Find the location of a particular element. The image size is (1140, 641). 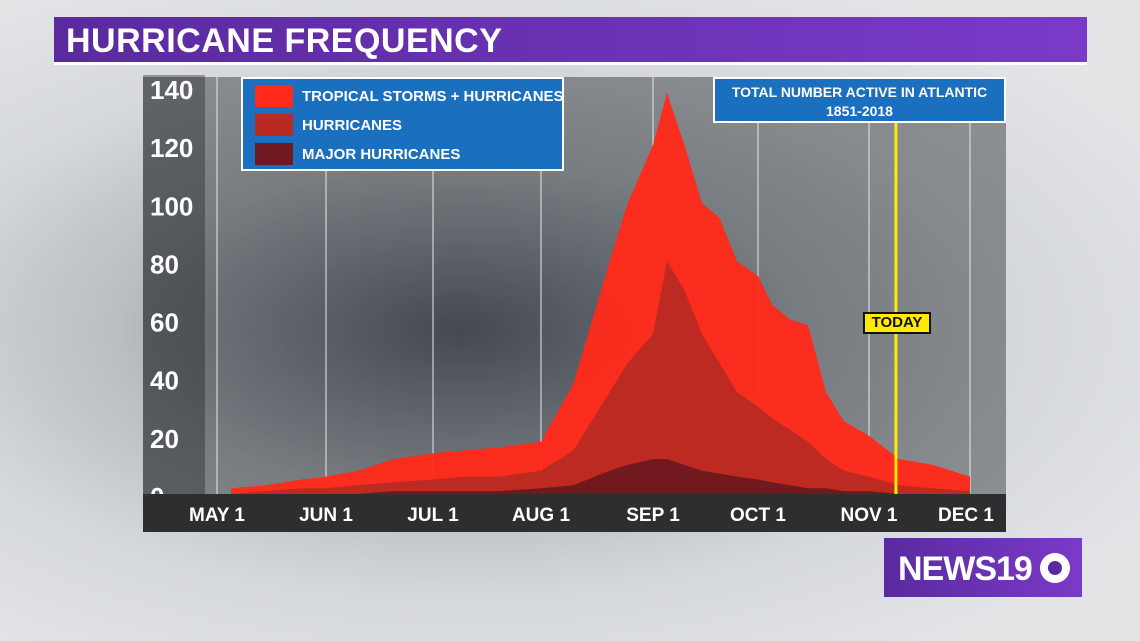

y-tick-label: 140 is located at coordinates (171, 90).